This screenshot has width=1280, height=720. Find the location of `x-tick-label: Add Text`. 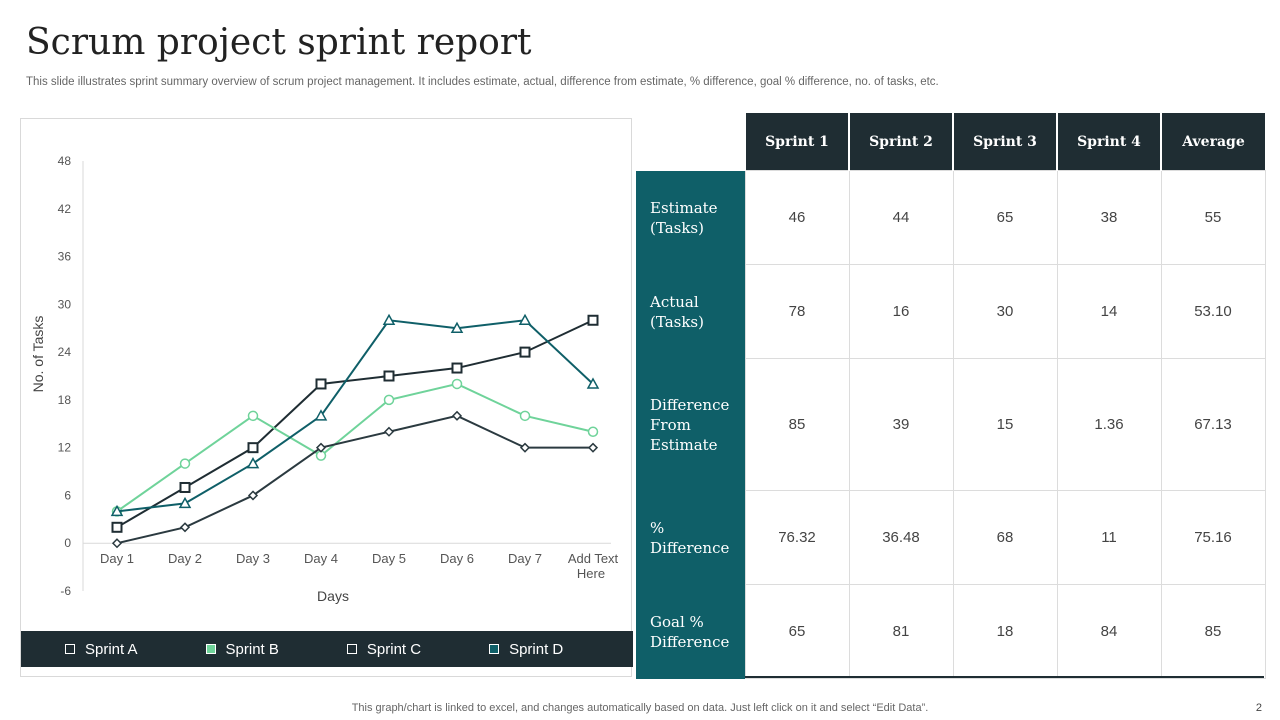

x-tick-label: Add Text is located at coordinates (593, 558).